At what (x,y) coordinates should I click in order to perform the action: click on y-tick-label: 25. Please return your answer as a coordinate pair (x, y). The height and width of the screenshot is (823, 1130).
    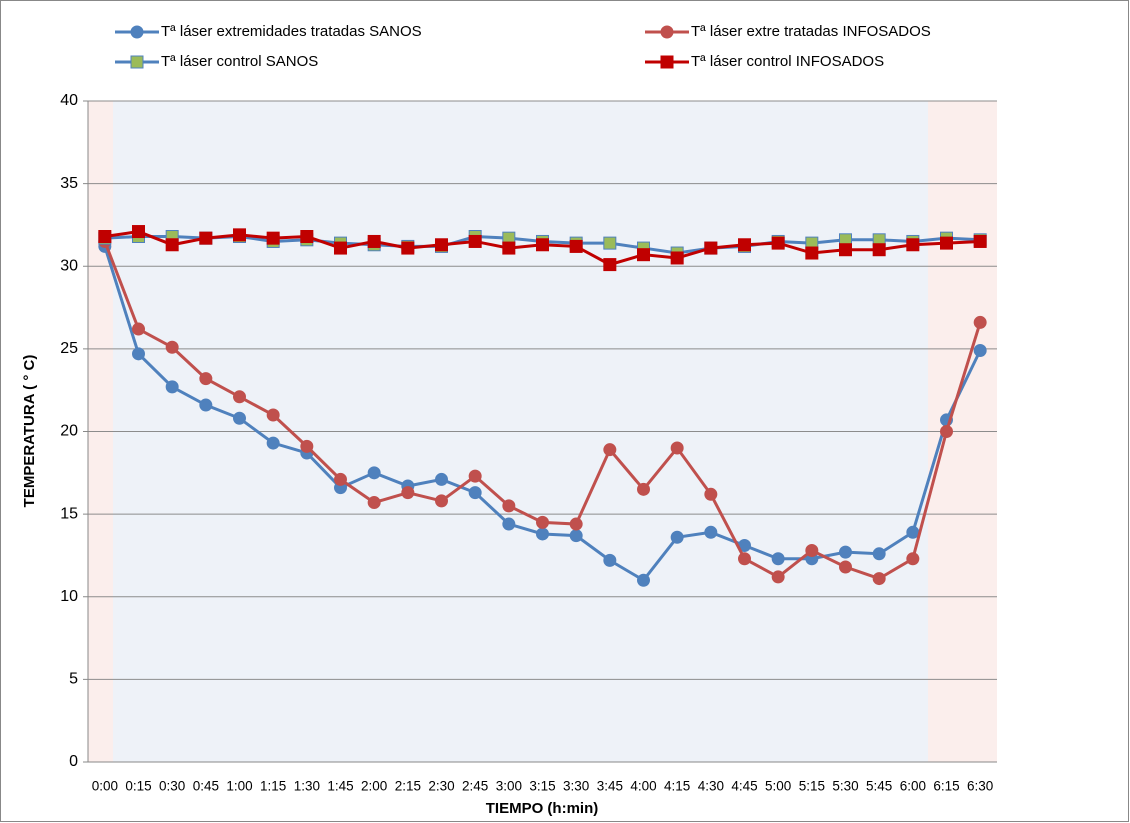
    Looking at the image, I should click on (69, 348).